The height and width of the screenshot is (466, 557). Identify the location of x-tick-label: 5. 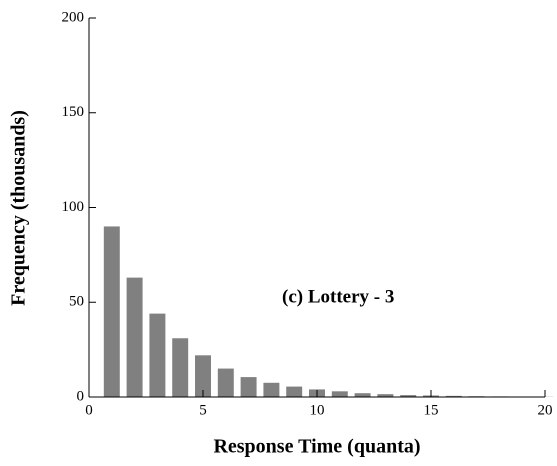
(203, 410).